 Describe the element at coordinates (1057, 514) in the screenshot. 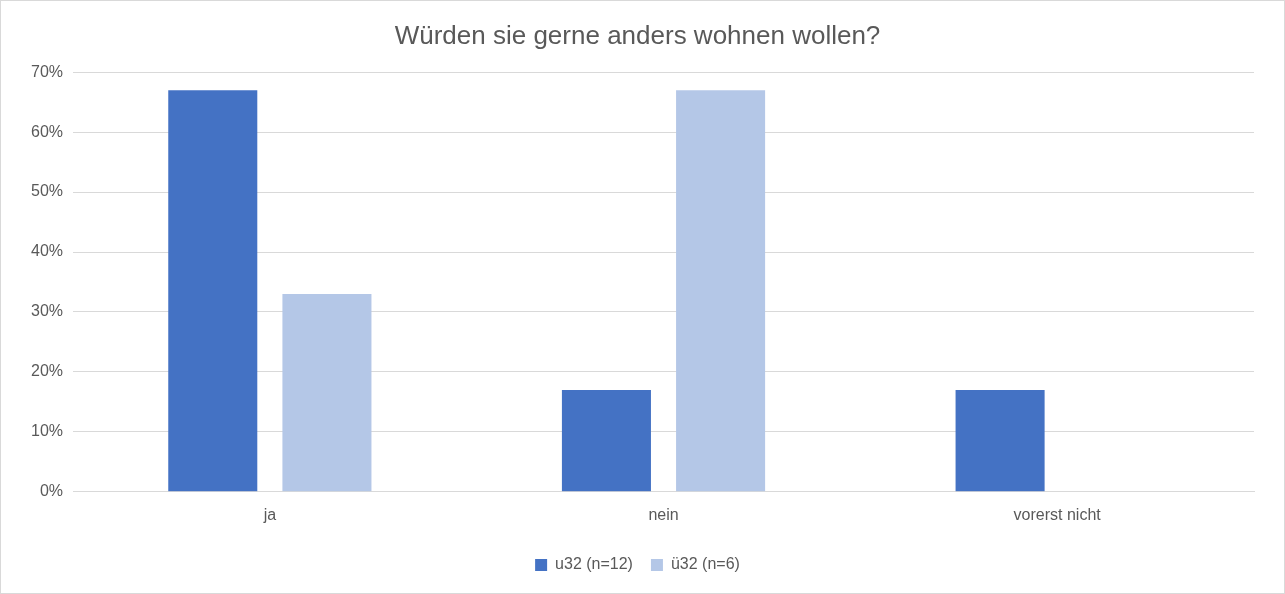

I see `x-tick-label: vorerst nicht` at that location.